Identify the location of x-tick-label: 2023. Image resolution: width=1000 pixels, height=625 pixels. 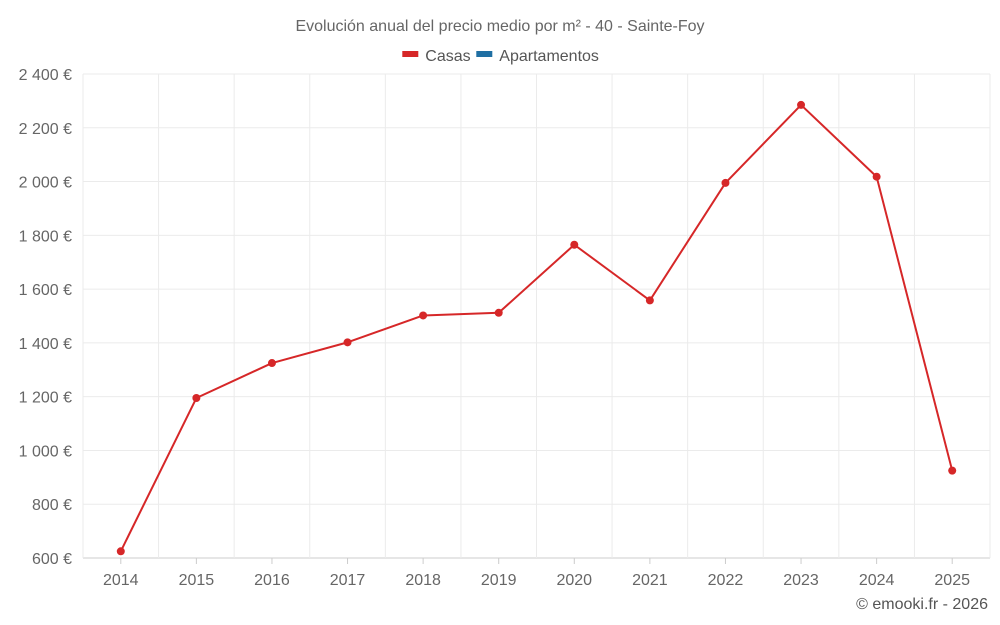
(801, 580).